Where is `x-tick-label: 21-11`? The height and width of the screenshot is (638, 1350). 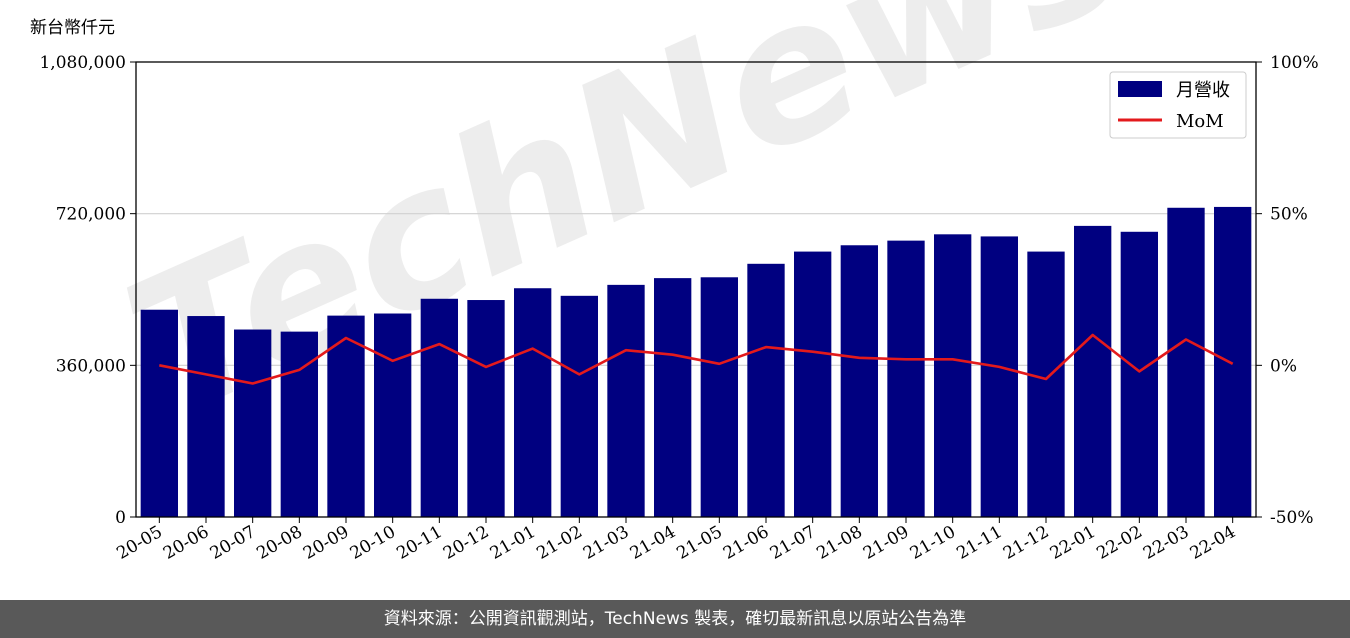
x-tick-label: 21-11 is located at coordinates (979, 543).